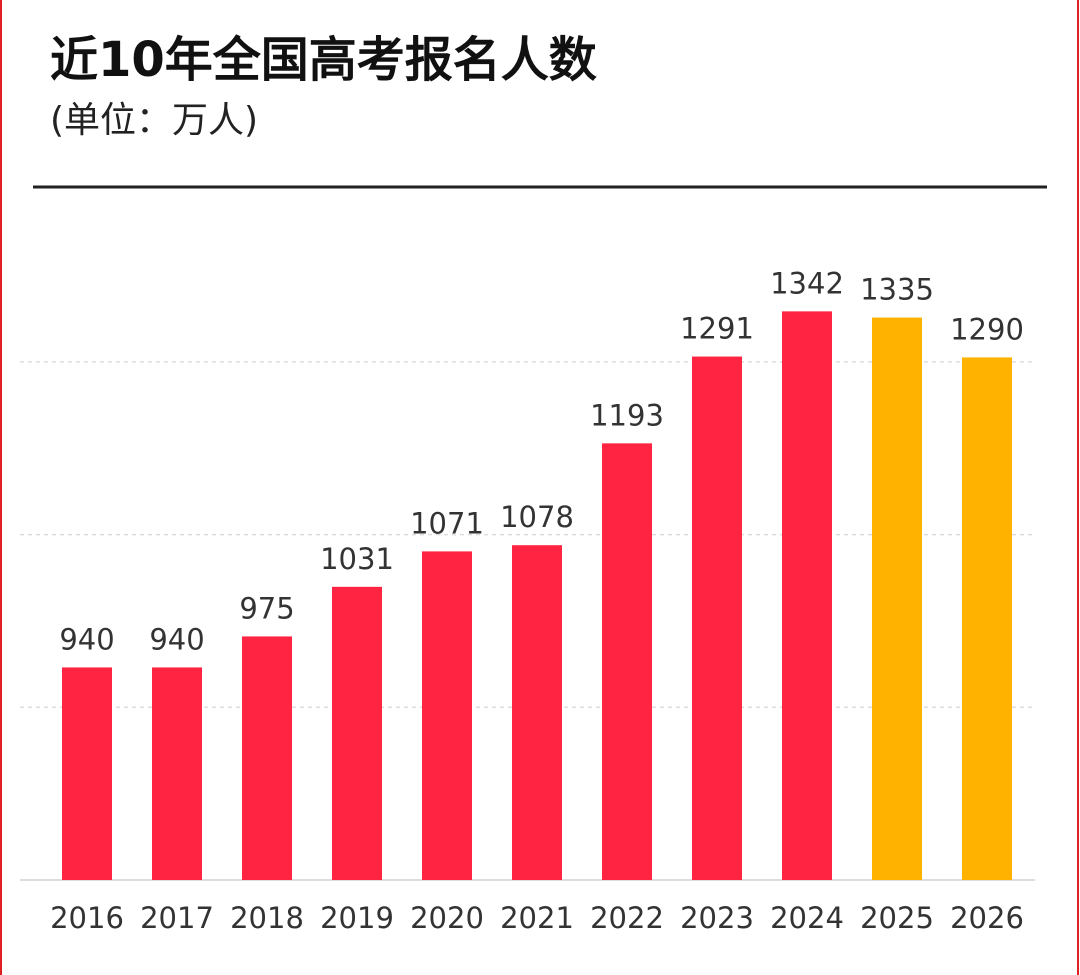 The height and width of the screenshot is (975, 1080). I want to click on value-label: 1342, so click(807, 283).